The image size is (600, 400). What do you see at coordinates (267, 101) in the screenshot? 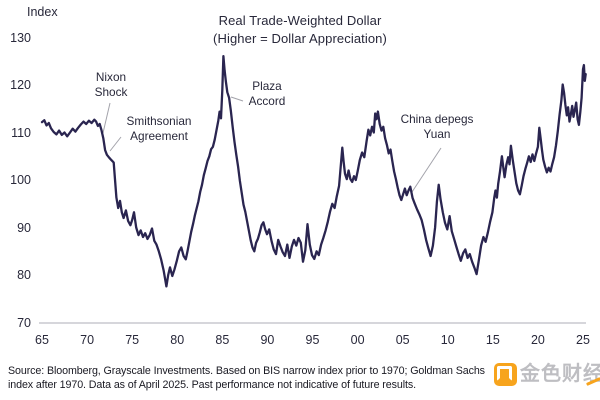
I see `annotation-text: Accord` at bounding box center [267, 101].